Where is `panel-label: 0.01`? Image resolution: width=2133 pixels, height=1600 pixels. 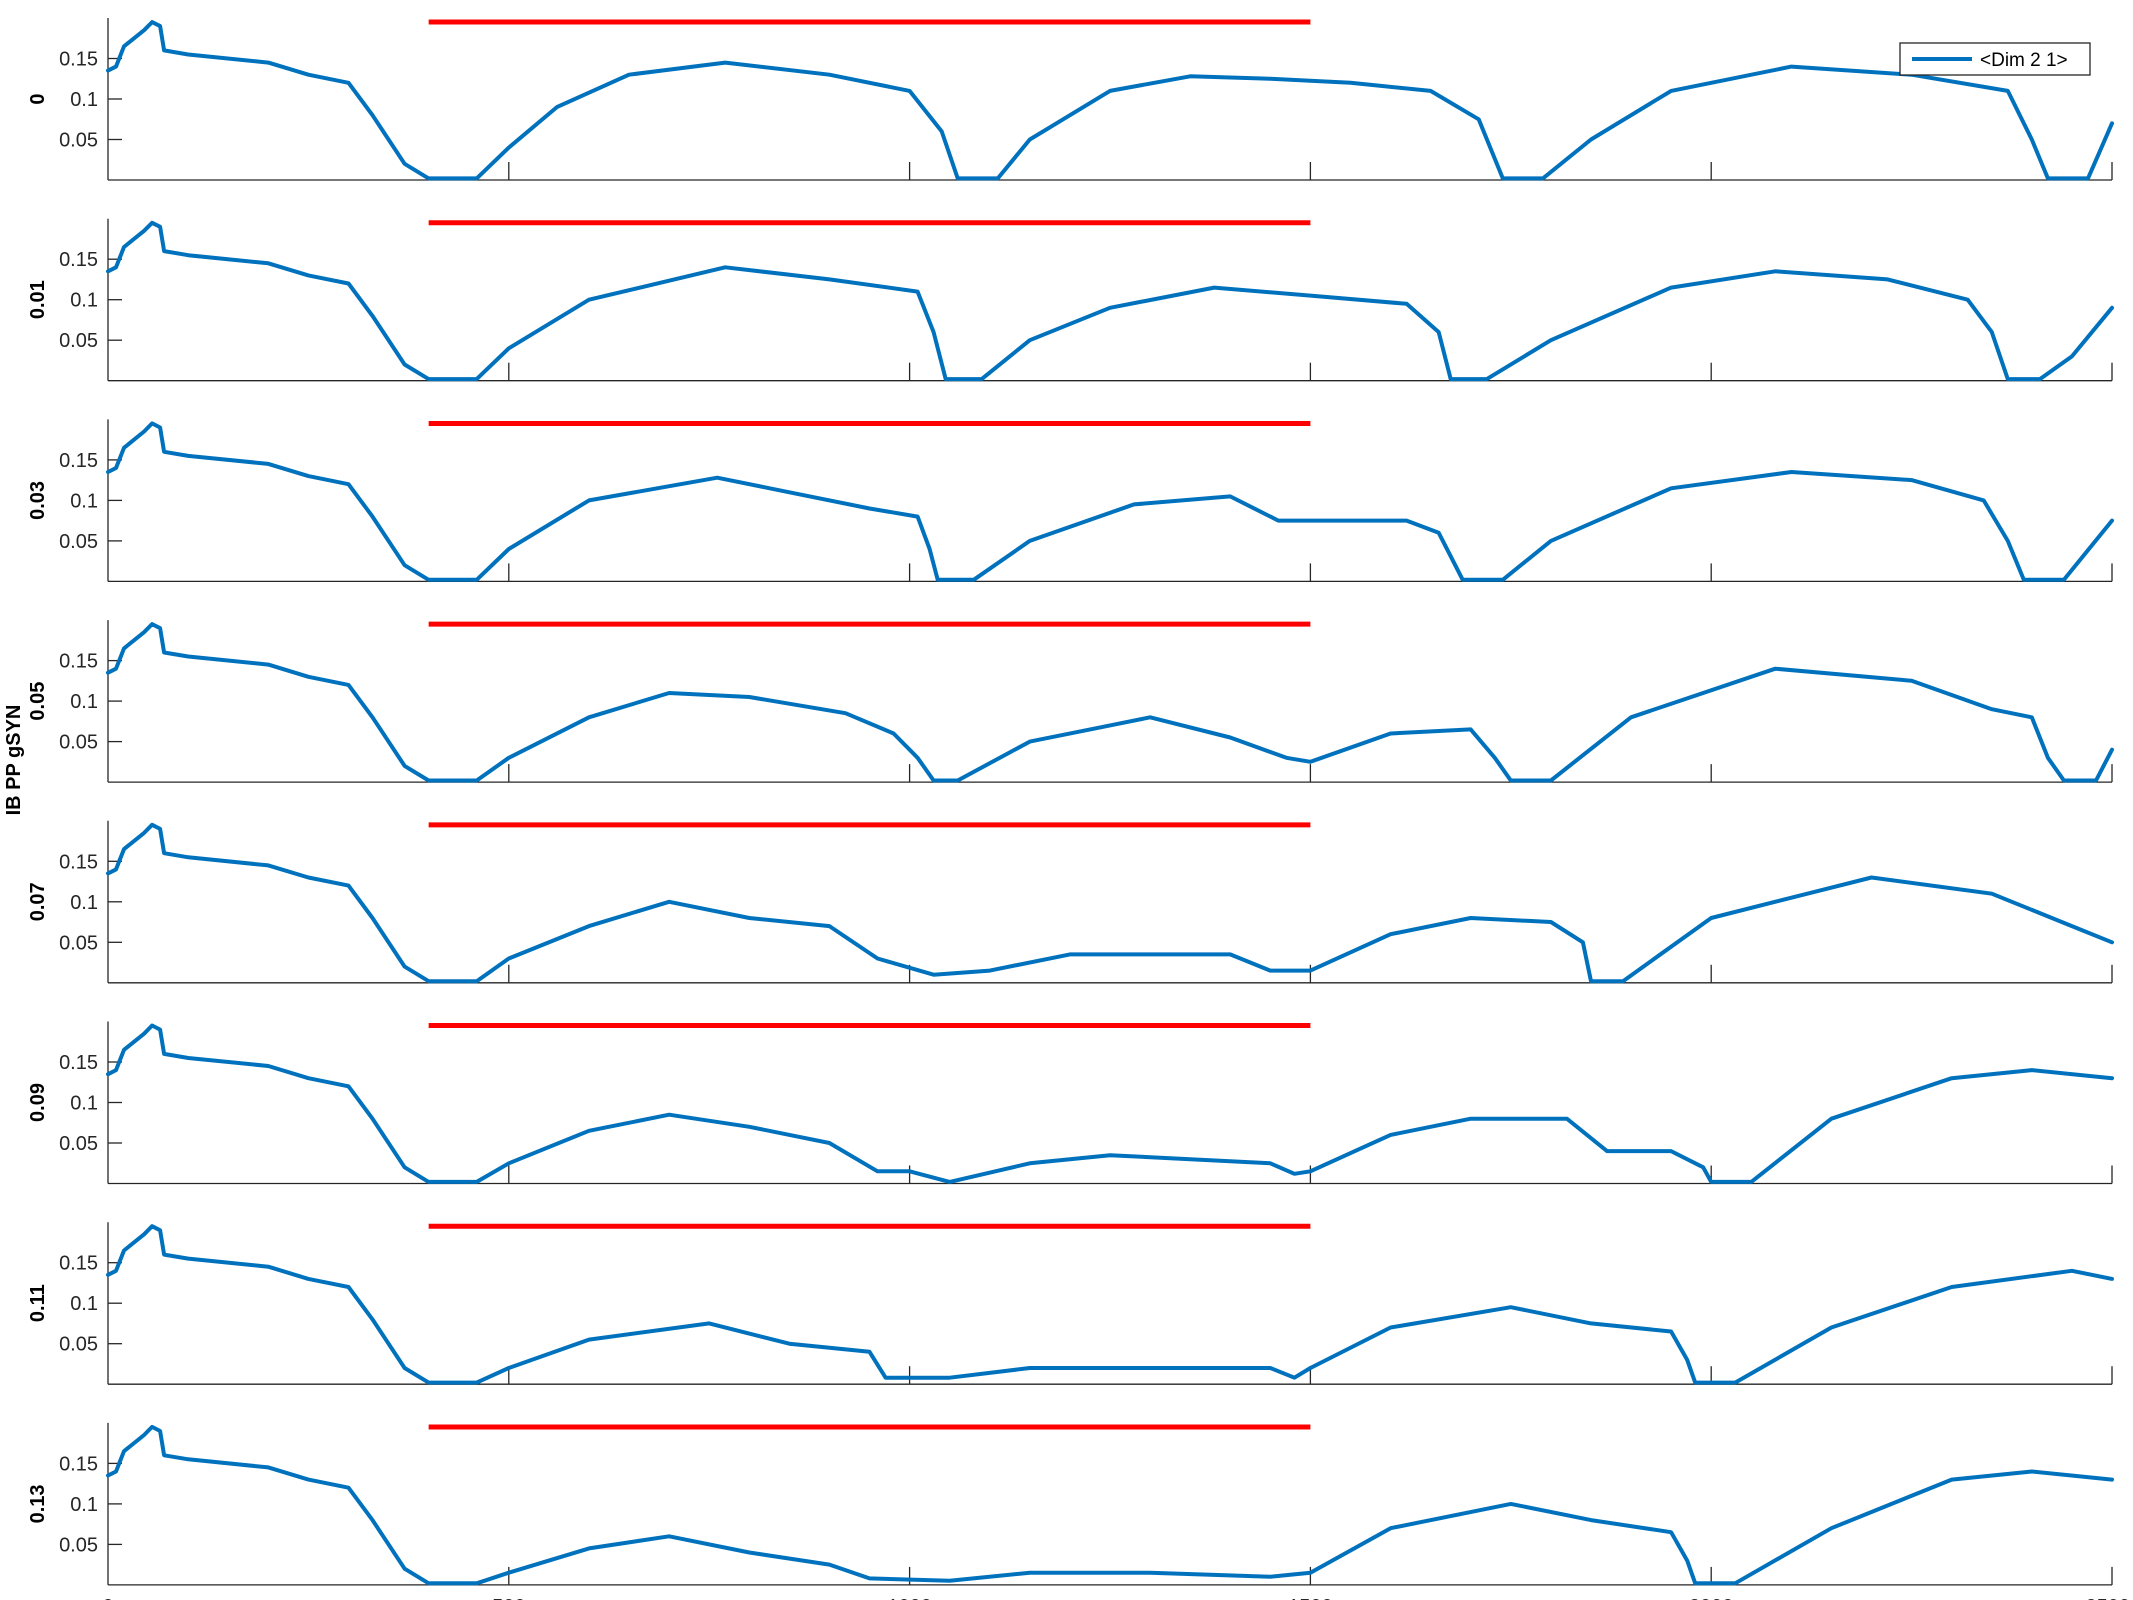
panel-label: 0.01 is located at coordinates (38, 299).